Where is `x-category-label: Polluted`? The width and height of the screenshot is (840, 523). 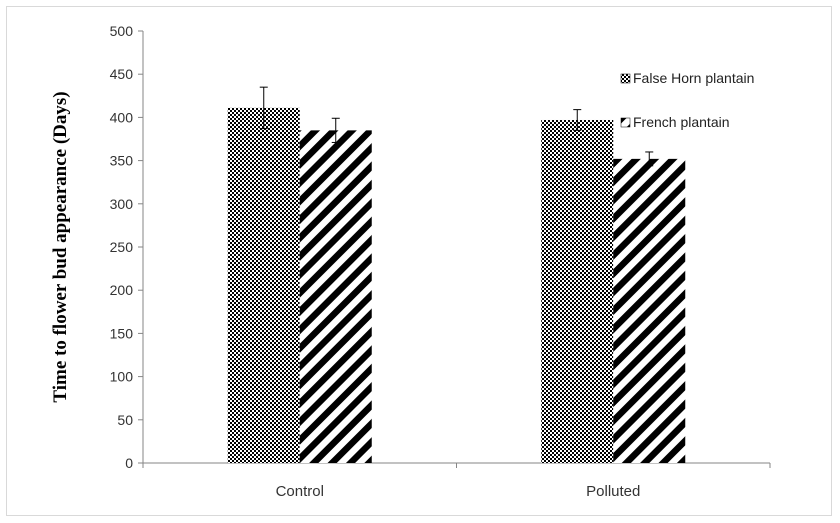 x-category-label: Polluted is located at coordinates (613, 491).